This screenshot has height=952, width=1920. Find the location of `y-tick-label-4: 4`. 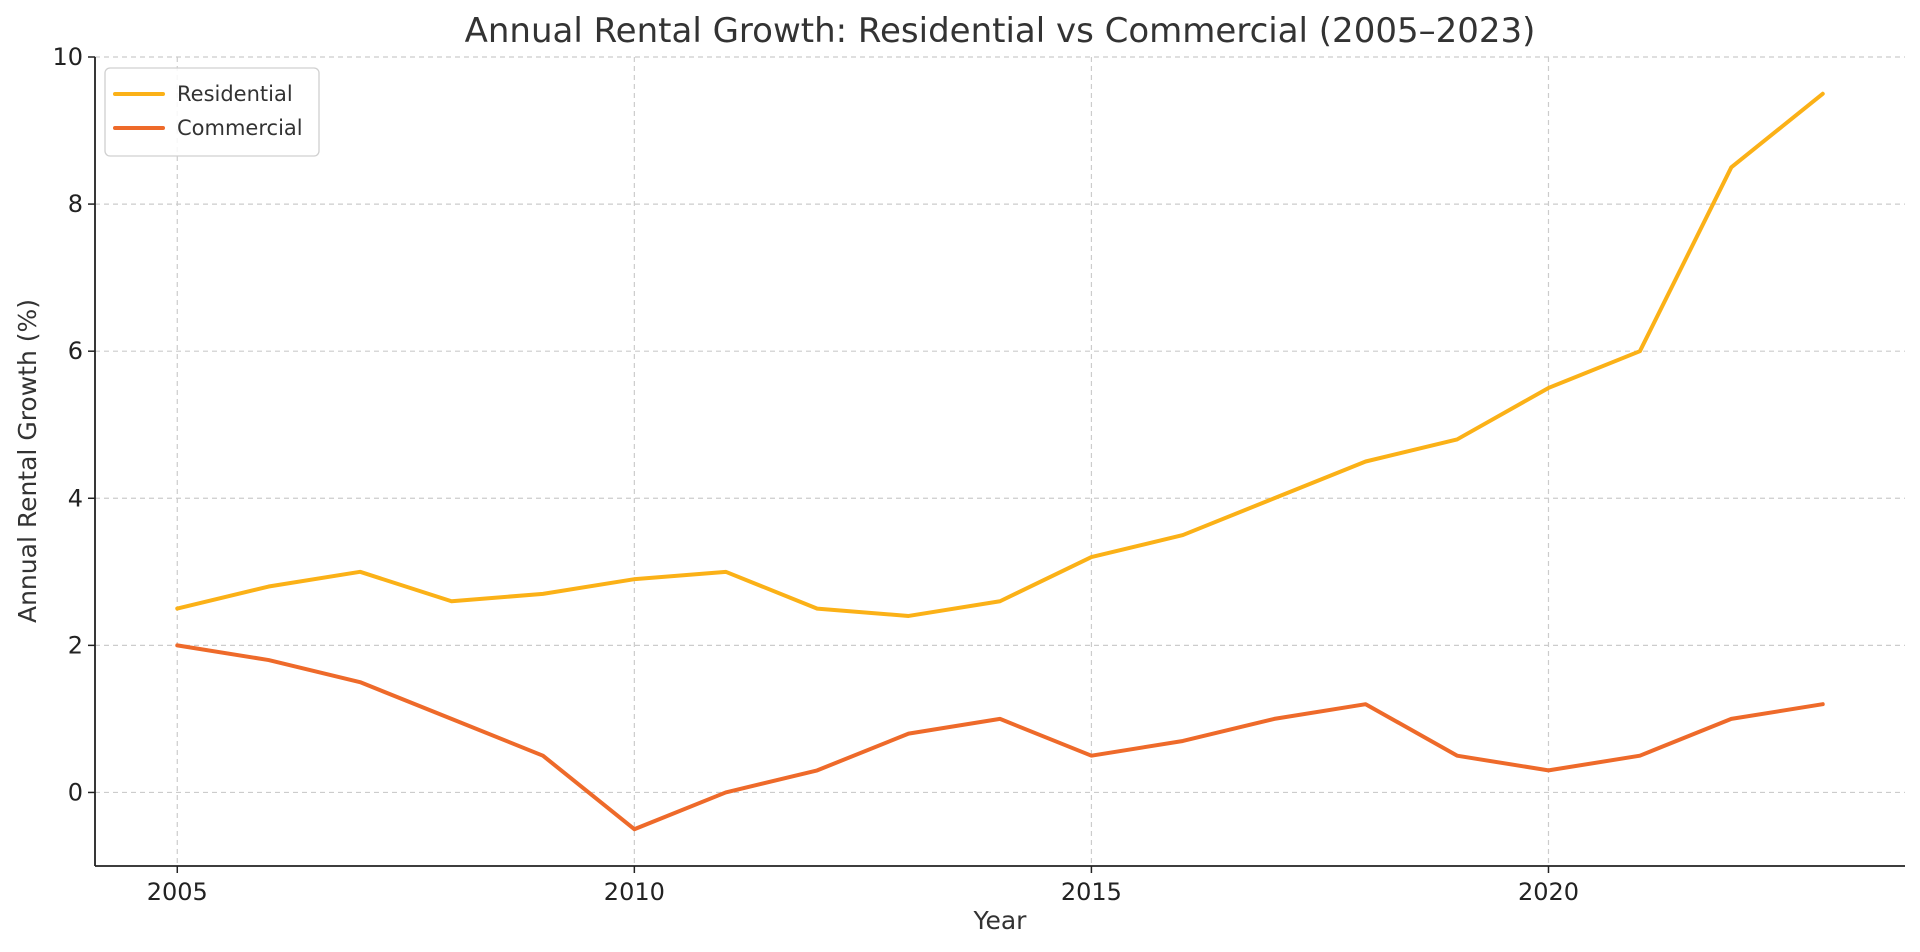

y-tick-label-4: 4 is located at coordinates (75, 498).